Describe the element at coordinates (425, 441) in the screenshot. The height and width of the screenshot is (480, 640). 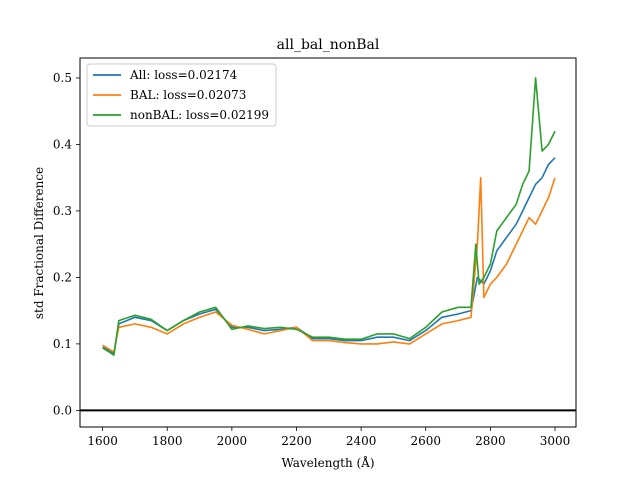
I see `x-tick-label: 2600` at that location.